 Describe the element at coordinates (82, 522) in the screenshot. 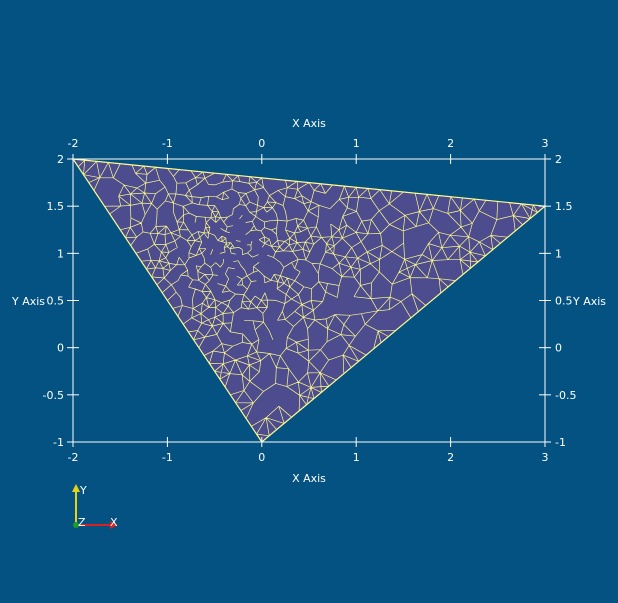

I see `orient-z-label: Z` at that location.